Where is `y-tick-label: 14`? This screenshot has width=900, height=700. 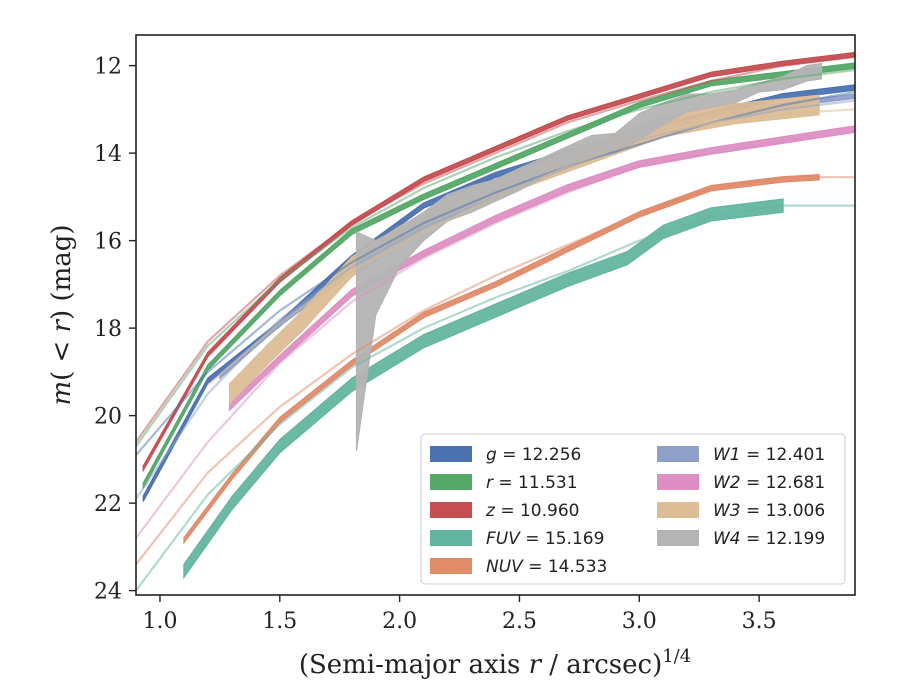 y-tick-label: 14 is located at coordinates (108, 154).